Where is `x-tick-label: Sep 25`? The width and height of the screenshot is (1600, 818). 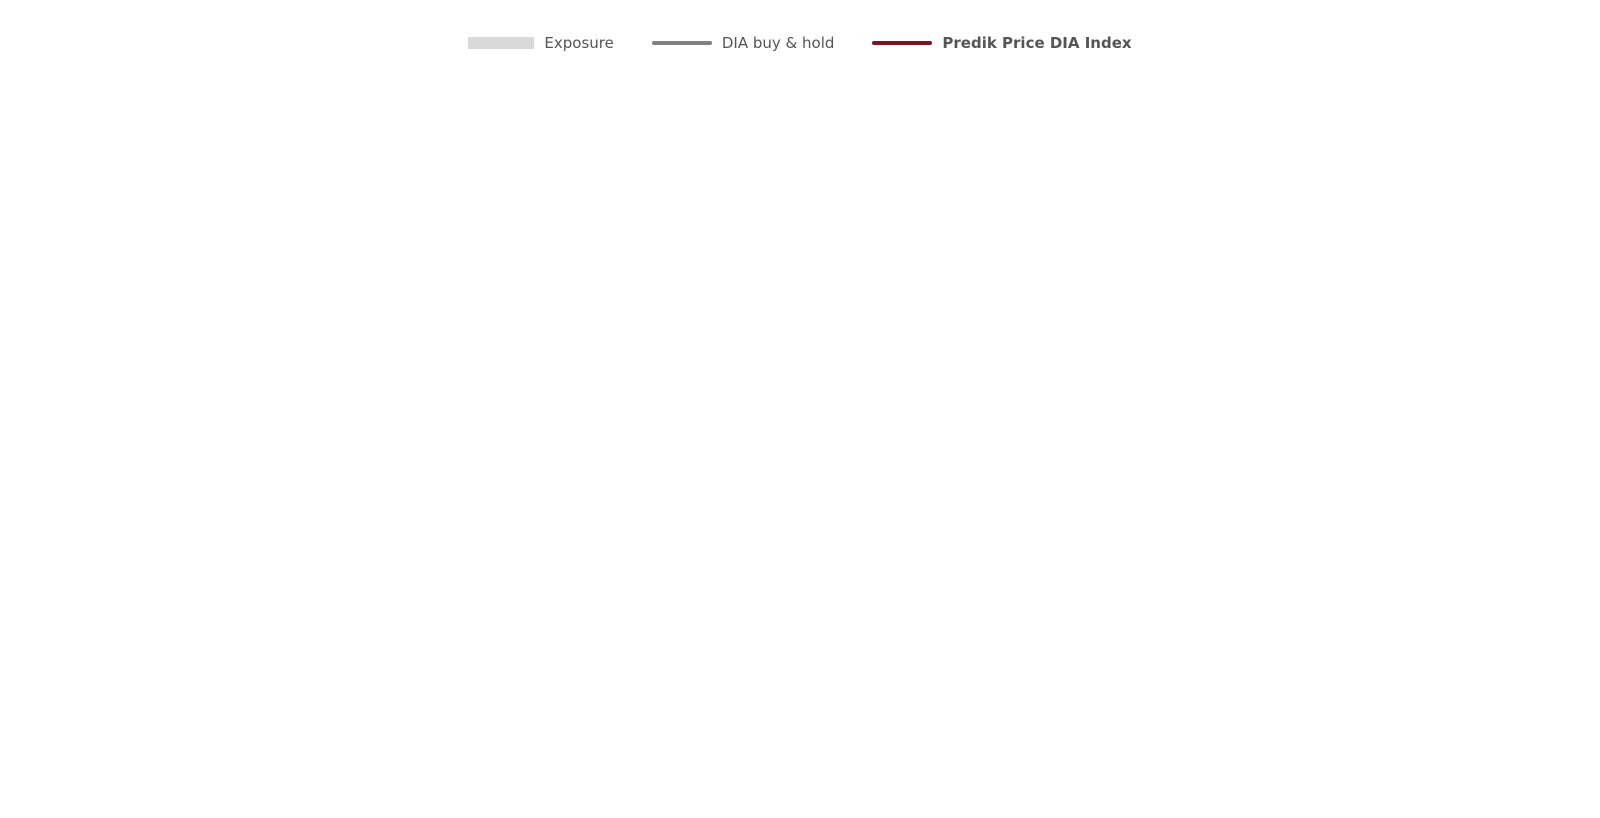 x-tick-label: Sep 25 is located at coordinates (1172, 765).